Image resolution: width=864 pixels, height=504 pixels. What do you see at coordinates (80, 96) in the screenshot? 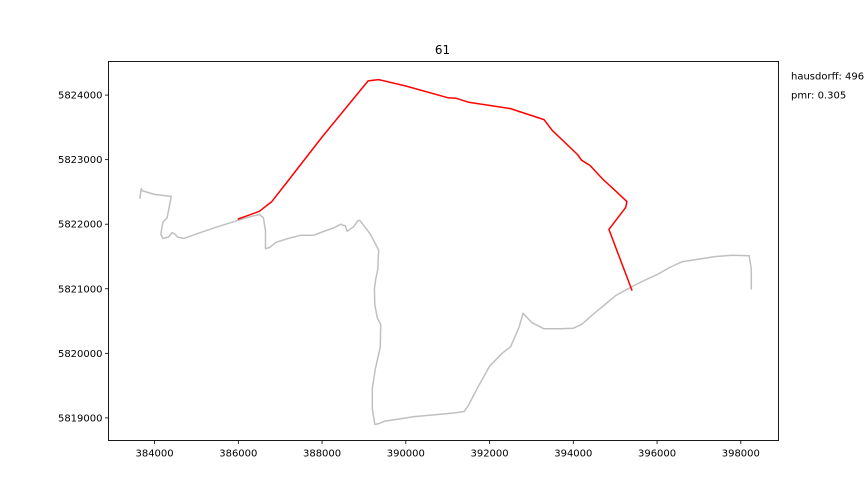
I see `y-tick-label: 5824000` at bounding box center [80, 96].